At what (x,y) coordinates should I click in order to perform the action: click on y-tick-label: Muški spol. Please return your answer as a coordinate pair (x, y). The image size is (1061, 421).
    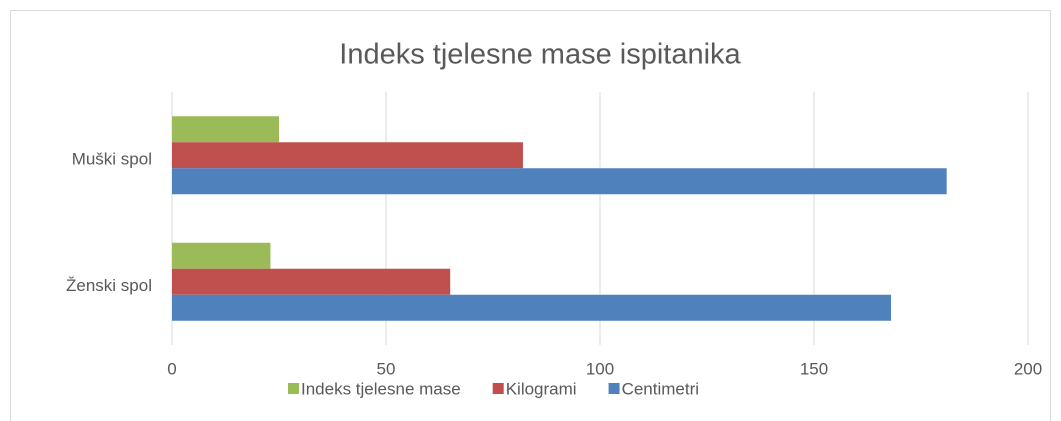
    Looking at the image, I should click on (112, 159).